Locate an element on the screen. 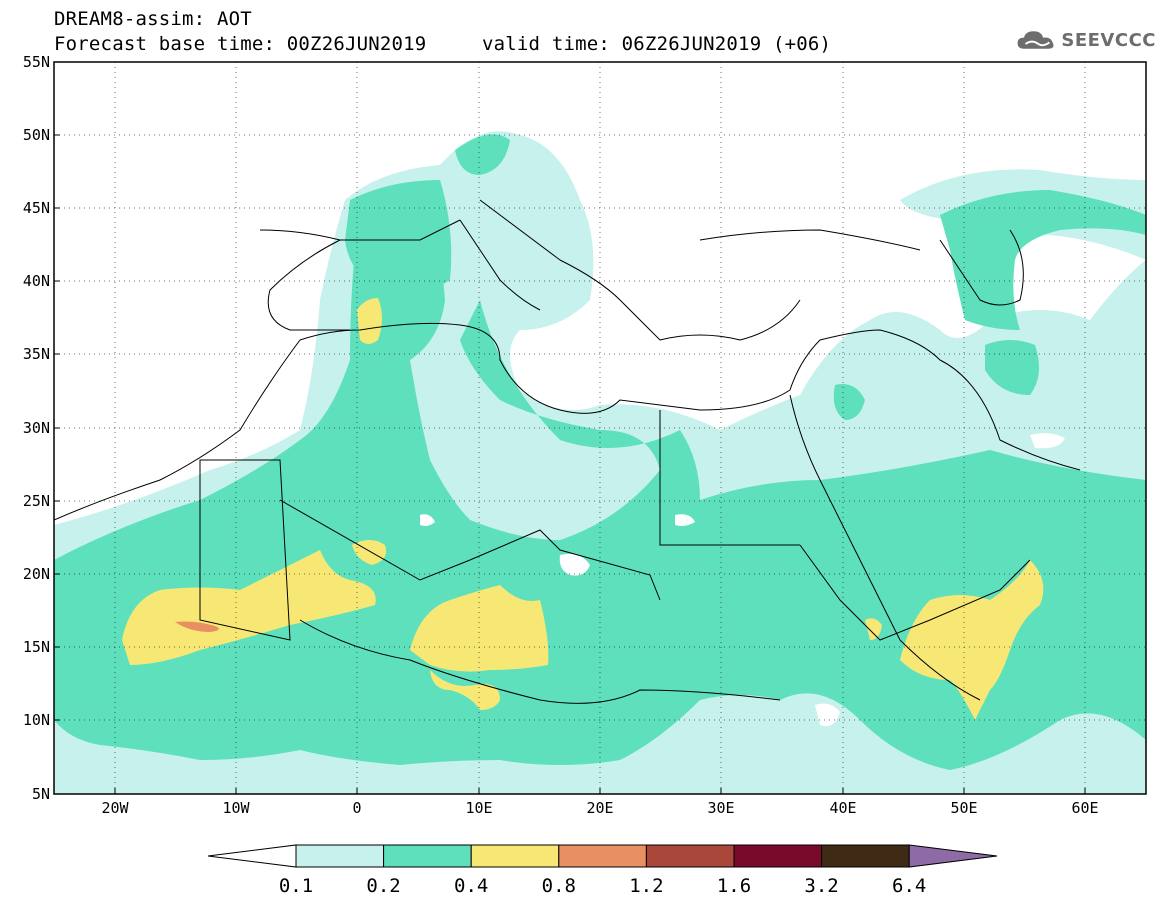  lon-label: 60E is located at coordinates (1084, 808).